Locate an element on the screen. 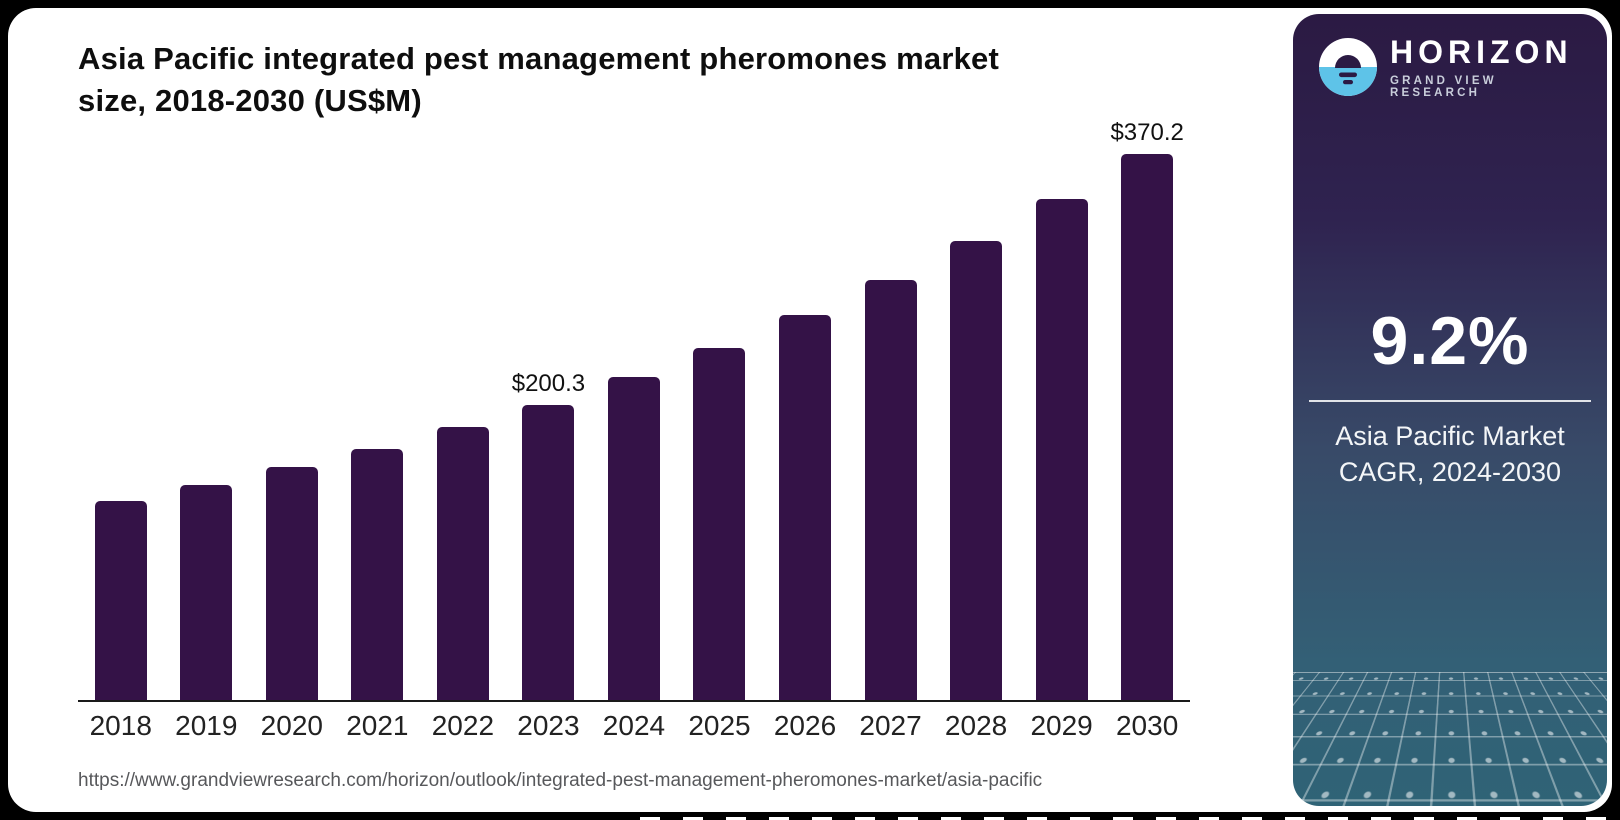  bar-column: $200.3 is located at coordinates (549, 535).